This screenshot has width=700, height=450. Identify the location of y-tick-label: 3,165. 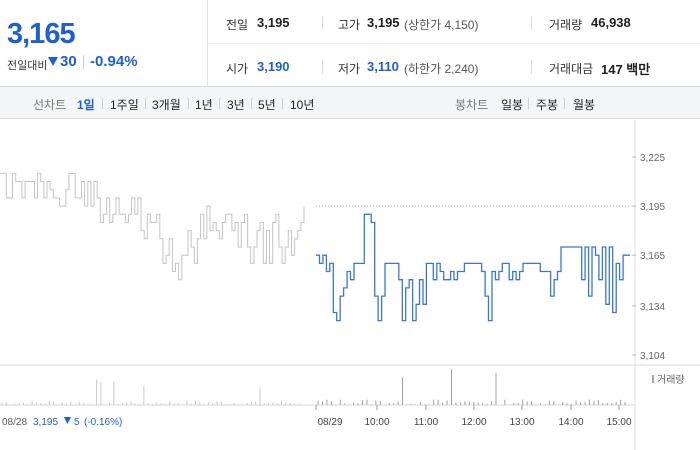
(652, 256).